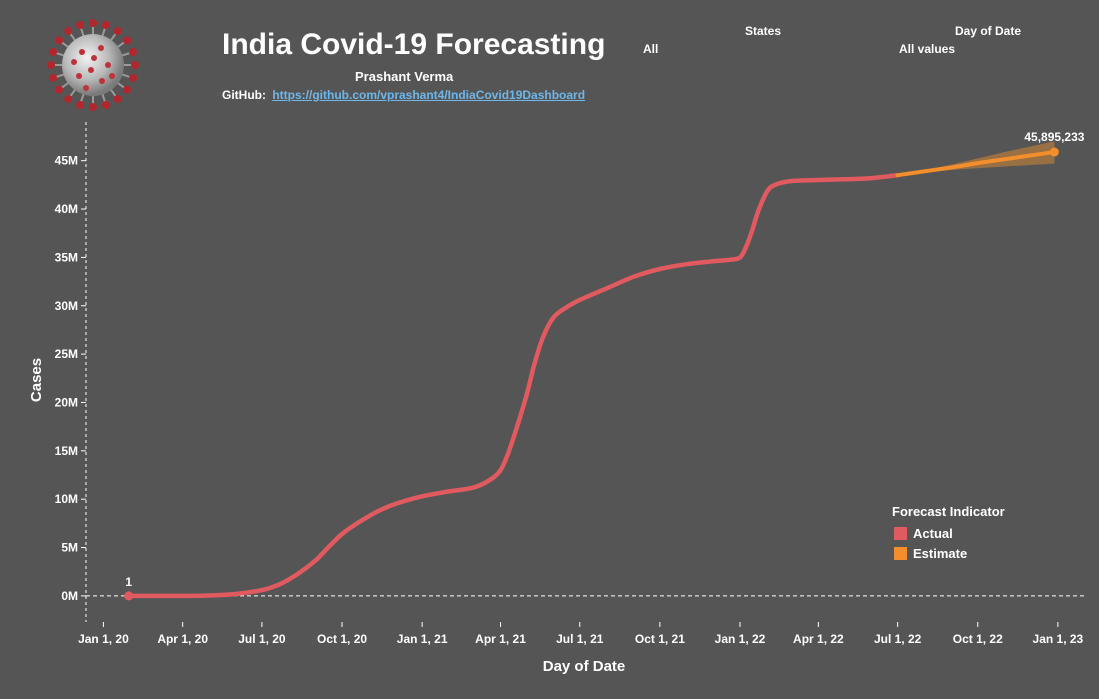 Image resolution: width=1099 pixels, height=699 pixels. What do you see at coordinates (927, 49) in the screenshot?
I see `date-filter-value: All values` at bounding box center [927, 49].